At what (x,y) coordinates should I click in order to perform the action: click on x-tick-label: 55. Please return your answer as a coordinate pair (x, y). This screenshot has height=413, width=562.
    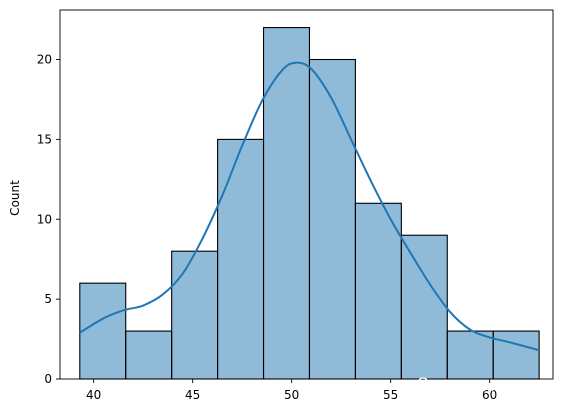
    Looking at the image, I should click on (390, 395).